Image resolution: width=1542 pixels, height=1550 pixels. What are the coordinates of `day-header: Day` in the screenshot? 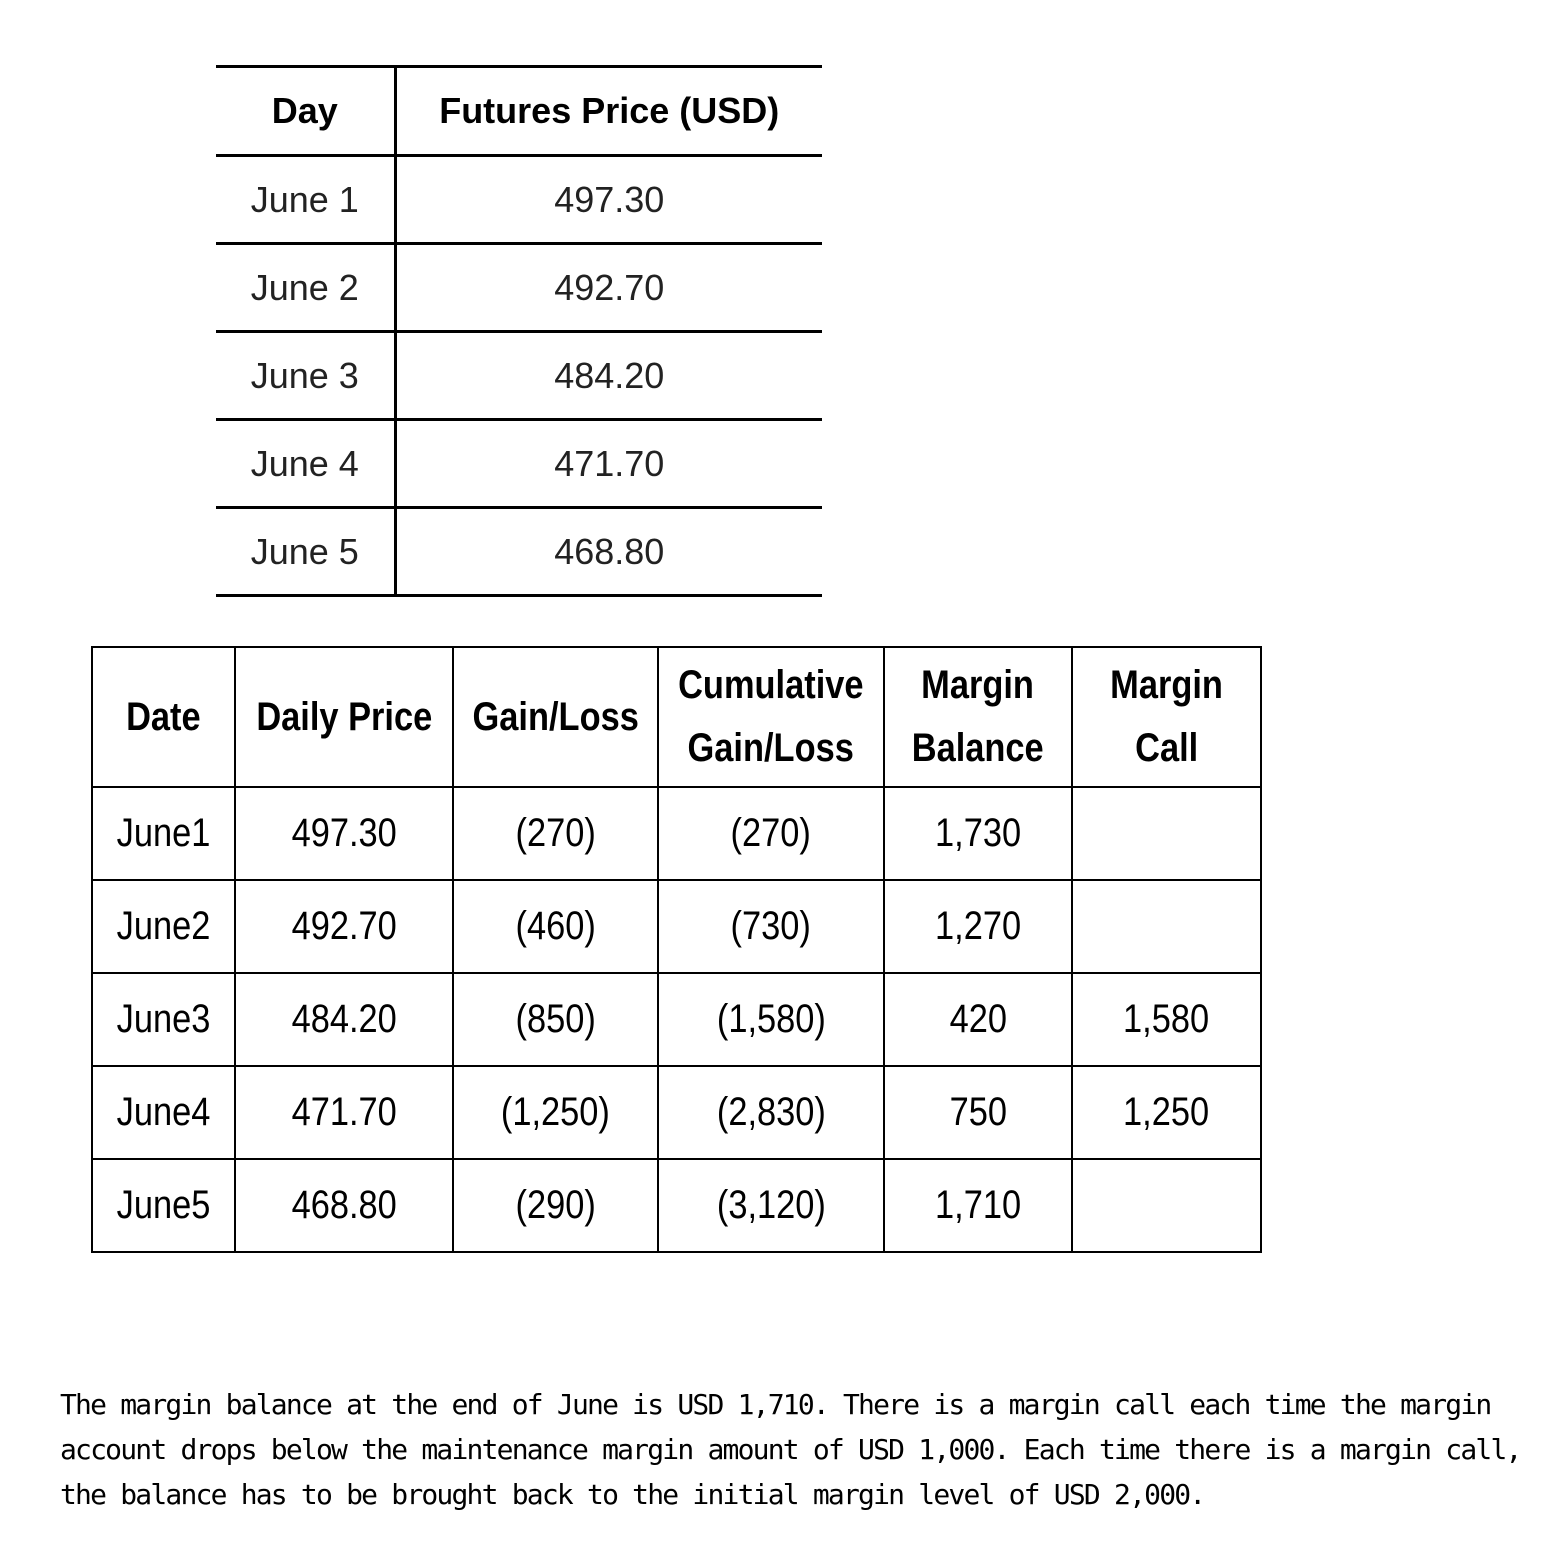 It's located at (306, 111).